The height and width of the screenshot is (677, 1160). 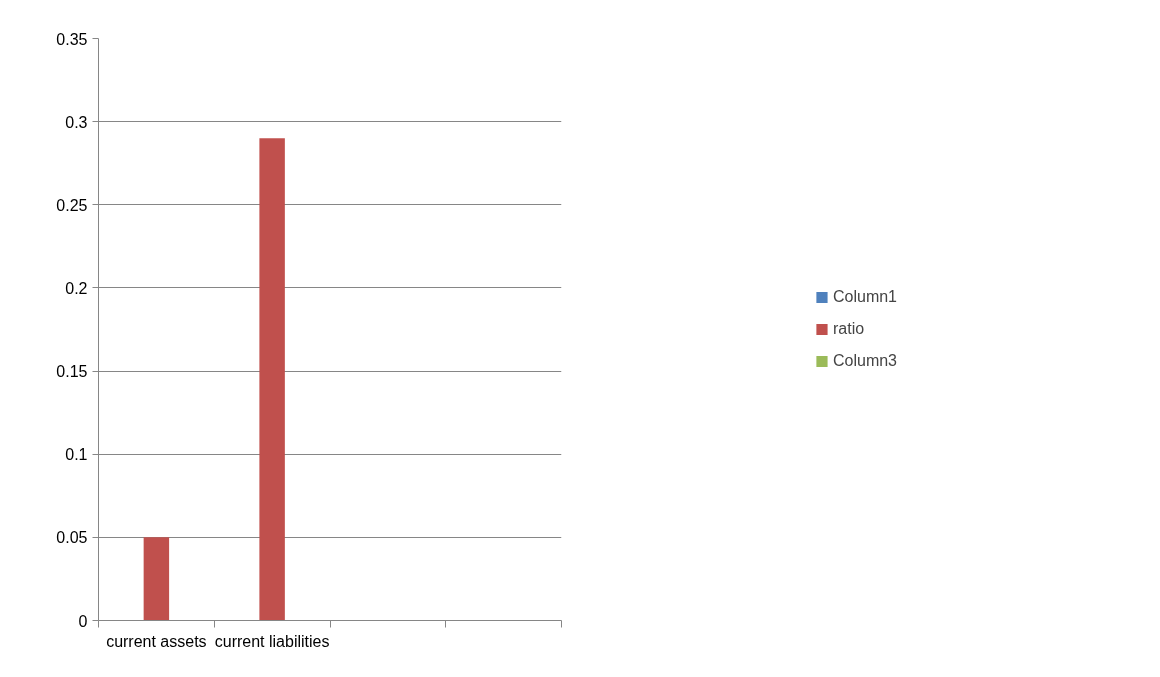 I want to click on x-tick-label: current liabilities, so click(x=272, y=641).